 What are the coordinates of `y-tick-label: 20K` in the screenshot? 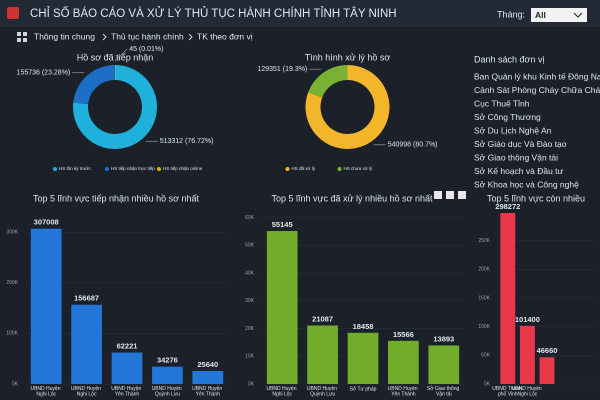 It's located at (250, 329).